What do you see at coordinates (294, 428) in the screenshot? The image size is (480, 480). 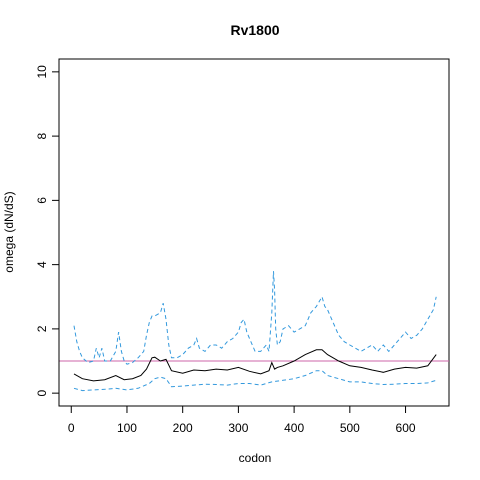 I see `x-tick-label: 400` at bounding box center [294, 428].